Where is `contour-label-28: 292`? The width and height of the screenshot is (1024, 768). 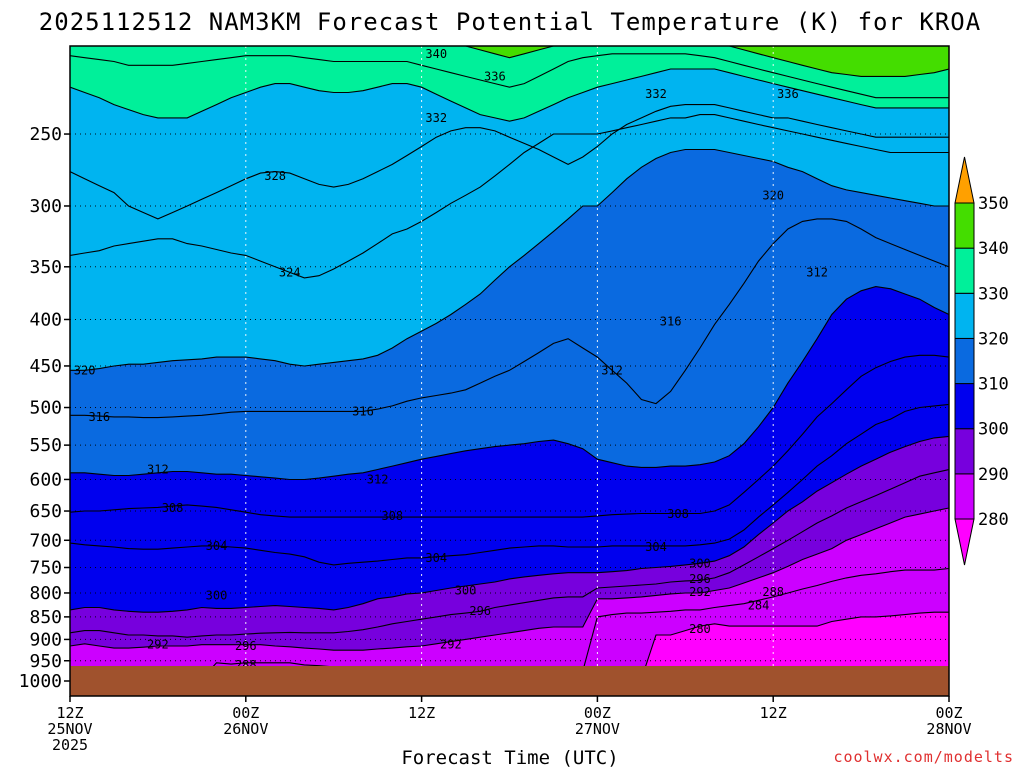 contour-label-28: 292 is located at coordinates (451, 645).